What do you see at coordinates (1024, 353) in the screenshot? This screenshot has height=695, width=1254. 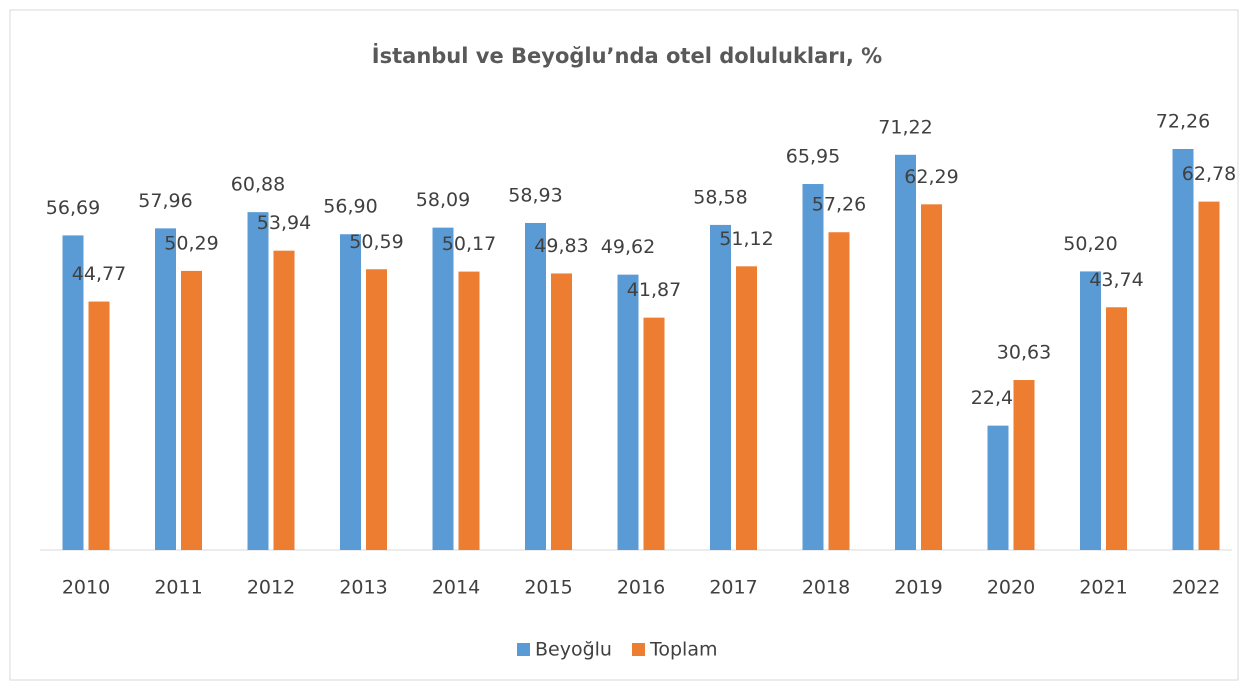 I see `data-label: 30,63` at bounding box center [1024, 353].